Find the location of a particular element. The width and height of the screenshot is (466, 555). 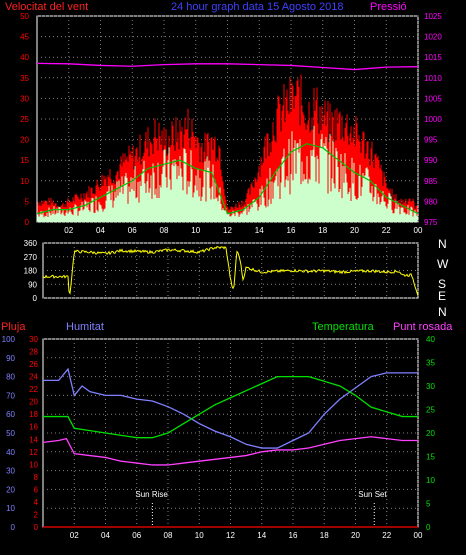

direction-letter-s: S is located at coordinates (442, 284).